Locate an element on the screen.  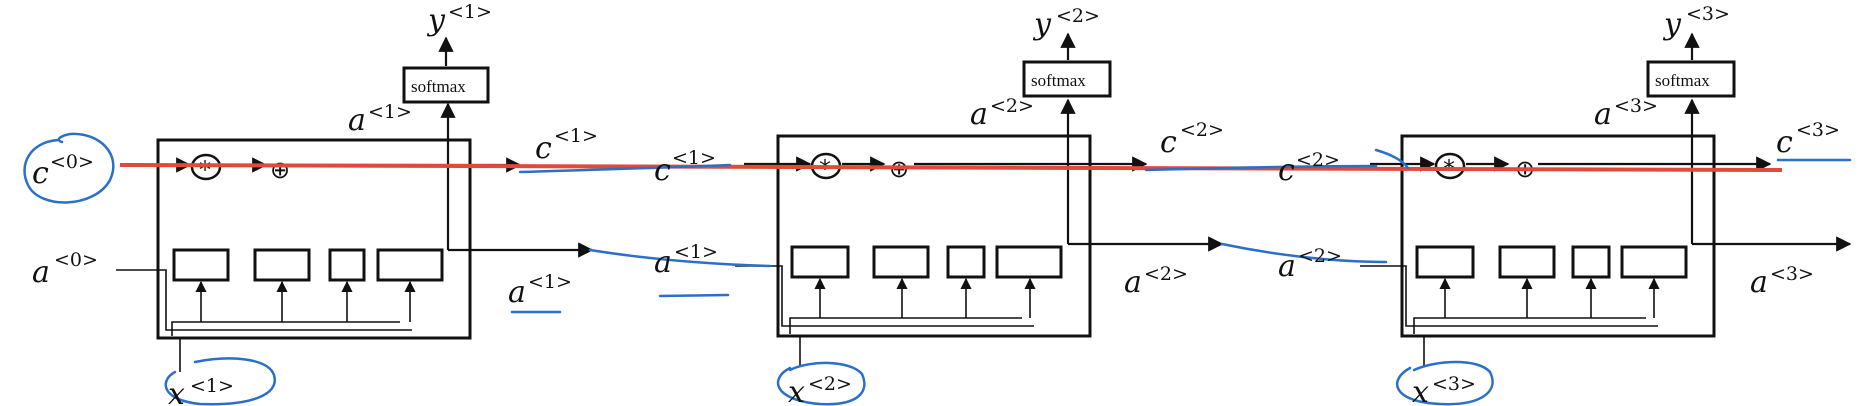
label-a0: a is located at coordinates (41, 272).